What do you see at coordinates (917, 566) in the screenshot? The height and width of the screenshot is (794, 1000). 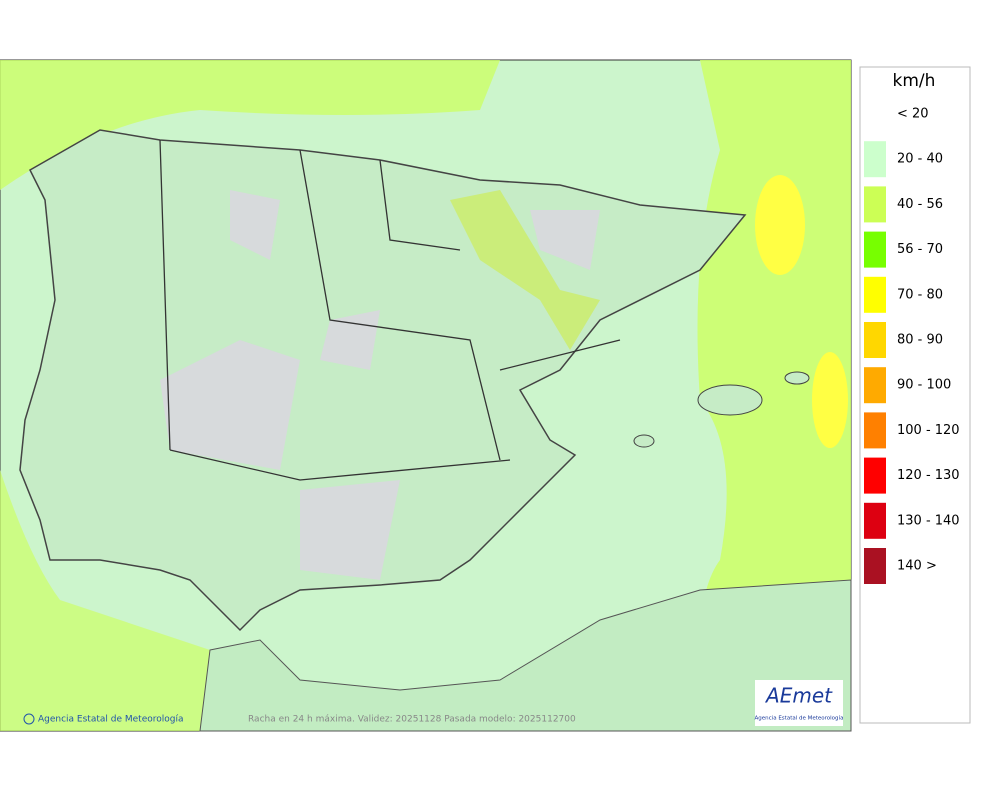 I see `legend-label: 140 >` at bounding box center [917, 566].